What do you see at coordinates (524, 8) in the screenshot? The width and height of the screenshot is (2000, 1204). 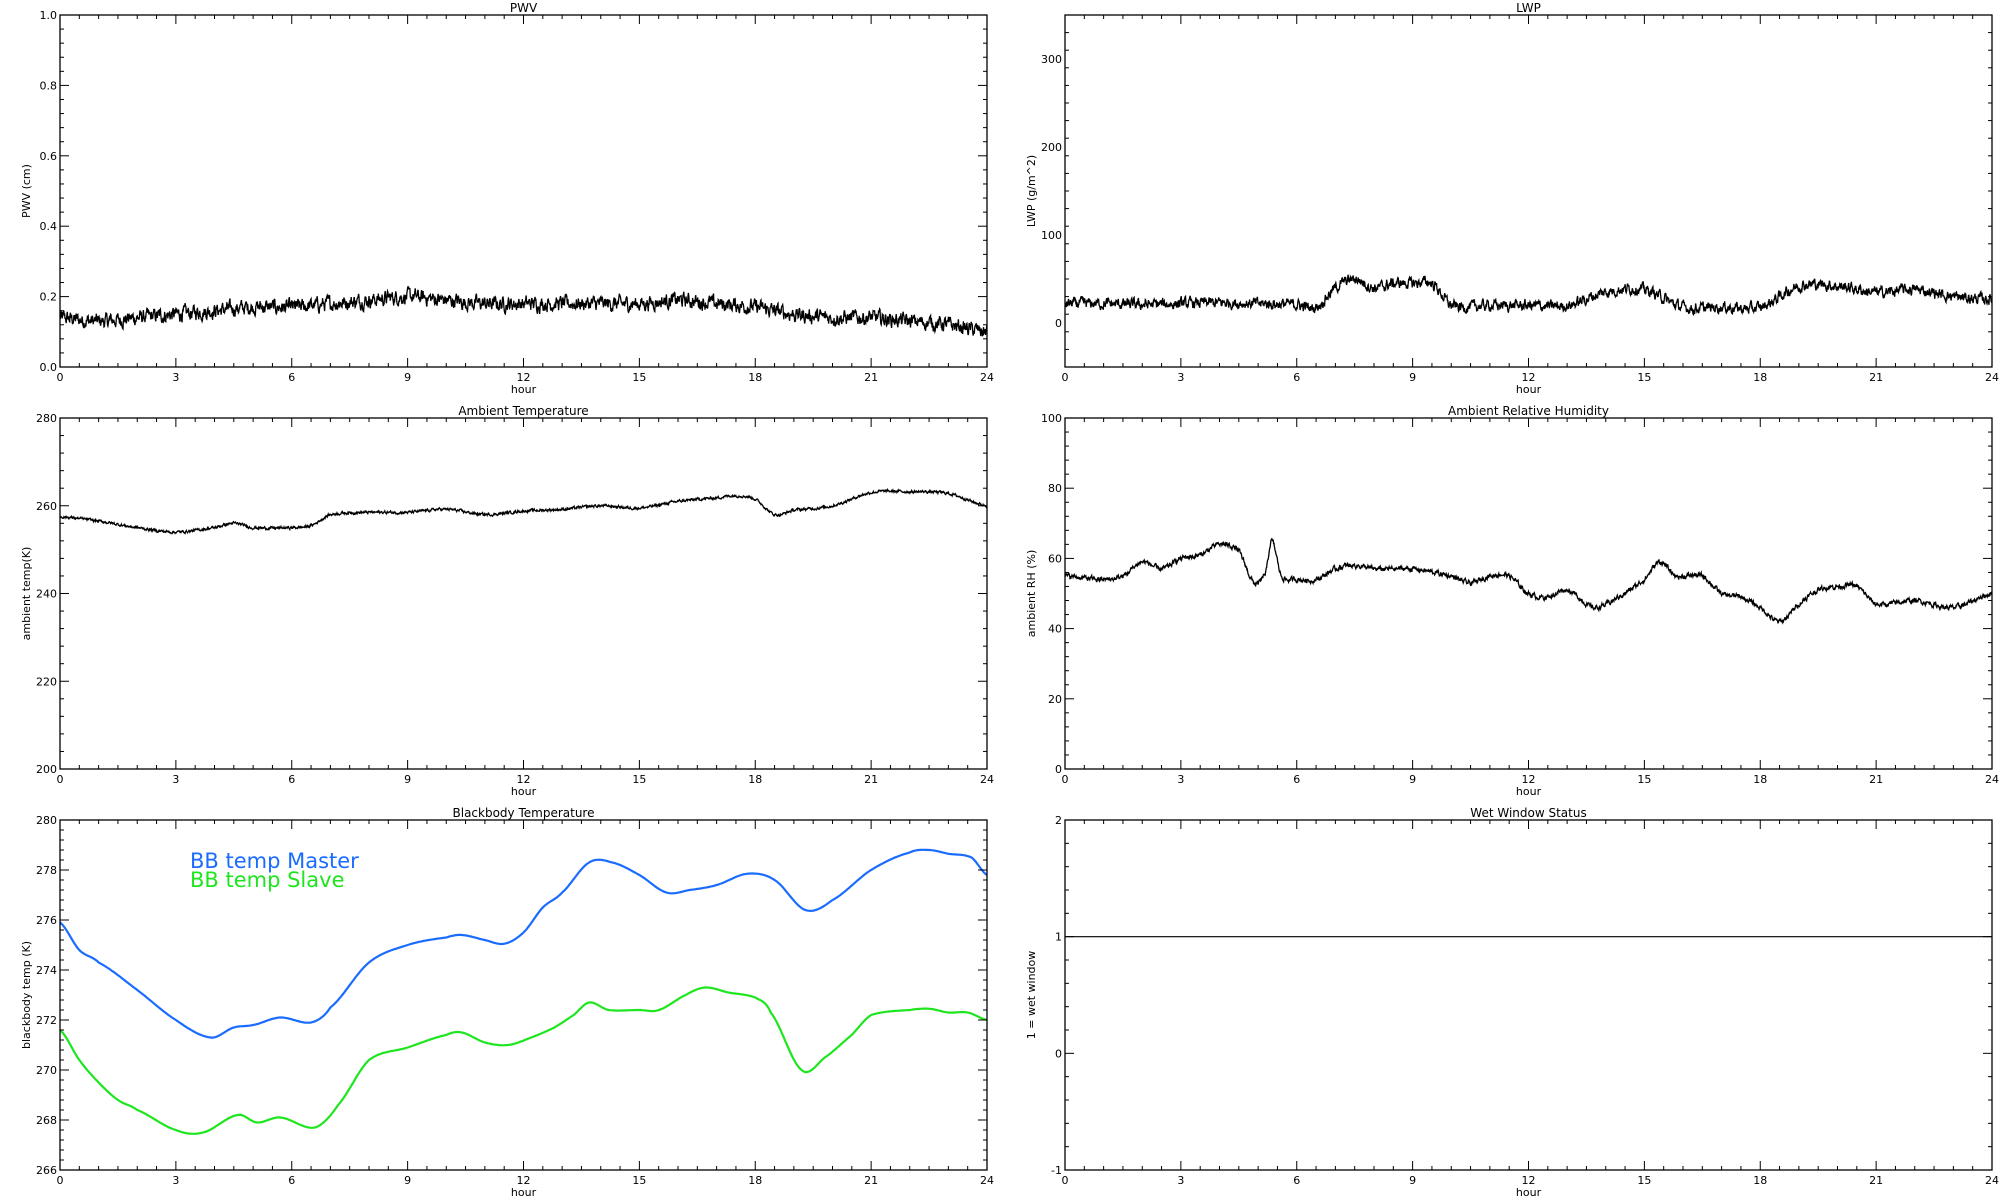 I see `chart-title: PWV` at bounding box center [524, 8].